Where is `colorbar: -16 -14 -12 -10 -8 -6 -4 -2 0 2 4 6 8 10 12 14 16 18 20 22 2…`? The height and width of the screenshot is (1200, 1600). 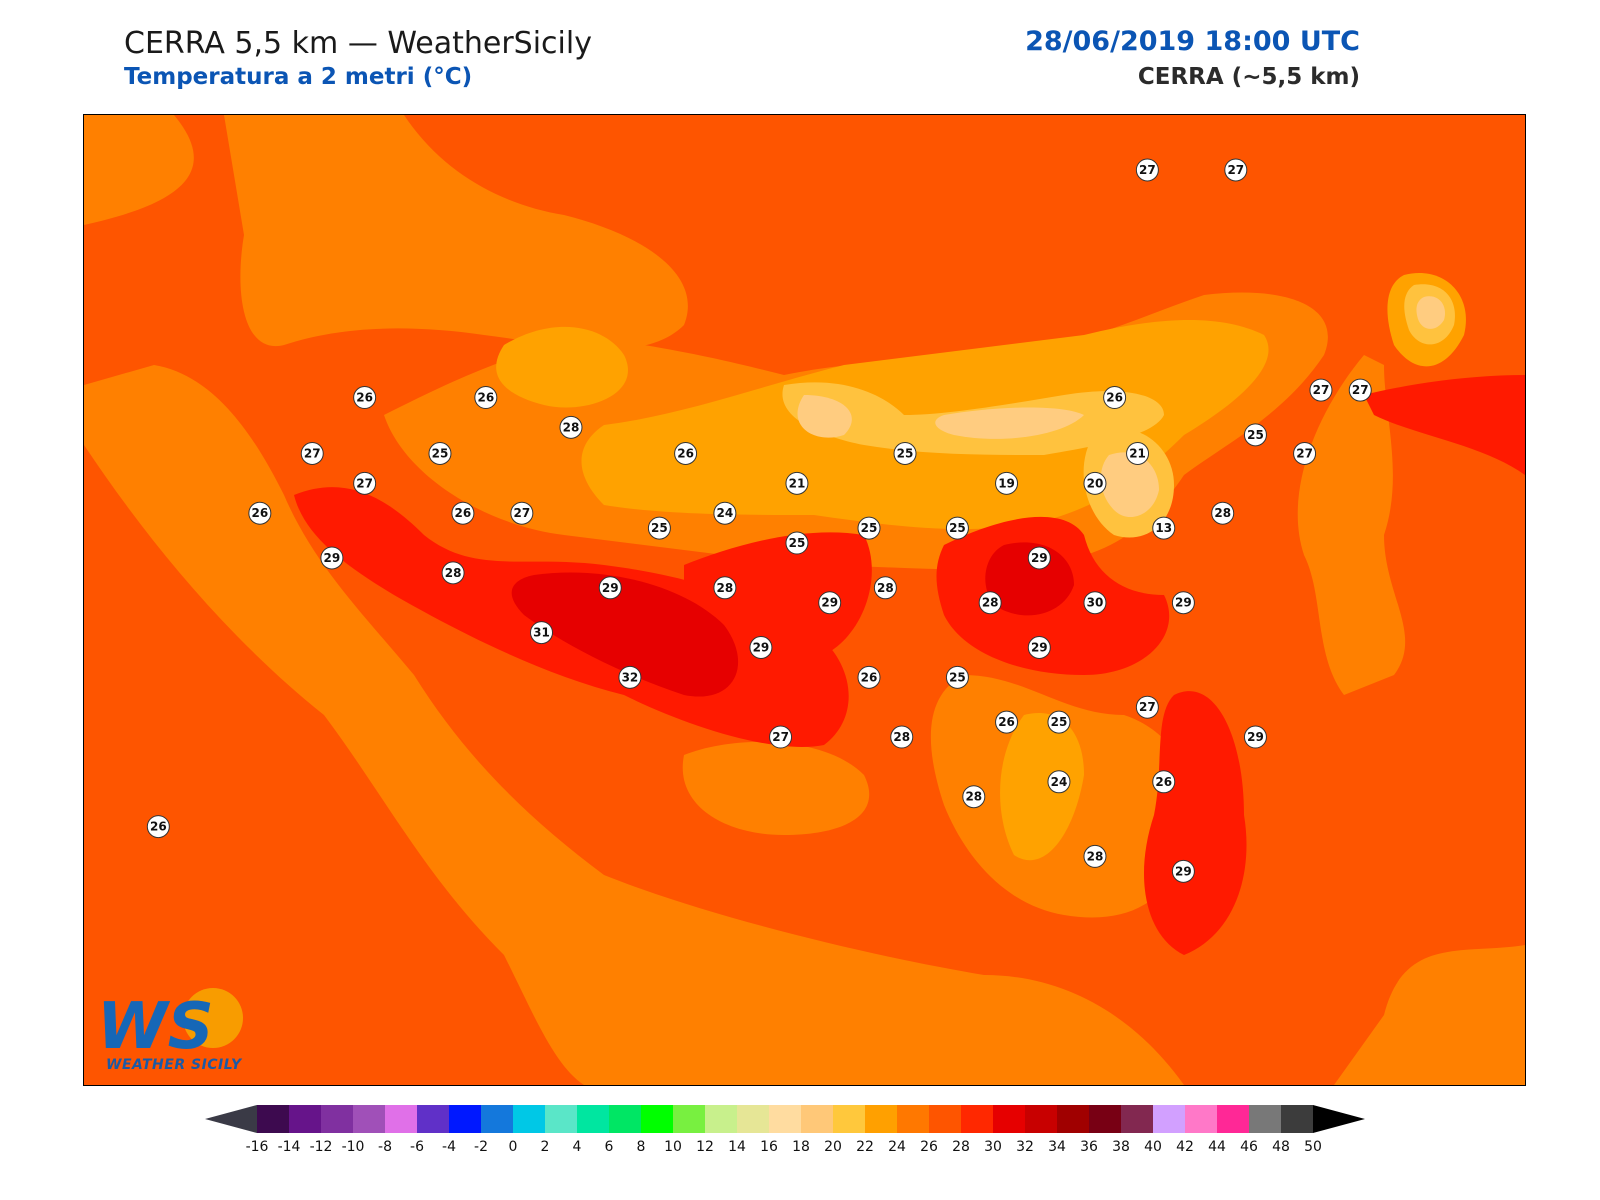
colorbar: -16 -14 -12 -10 -8 -6 -4 -2 0 2 4 6 8 10 12 14 16 18 20 22 2… is located at coordinates (785, 1130).